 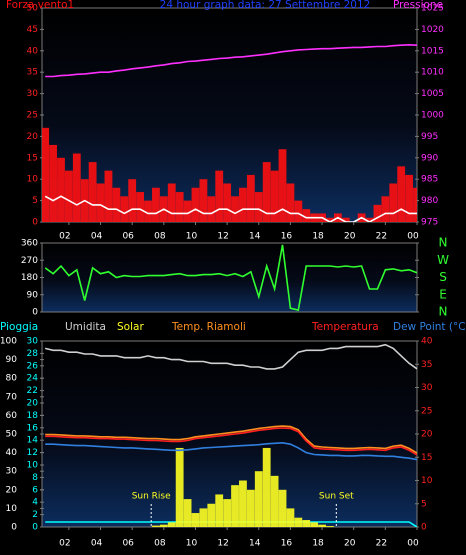 I want to click on y-tick-label: 24, so click(x=33, y=379).